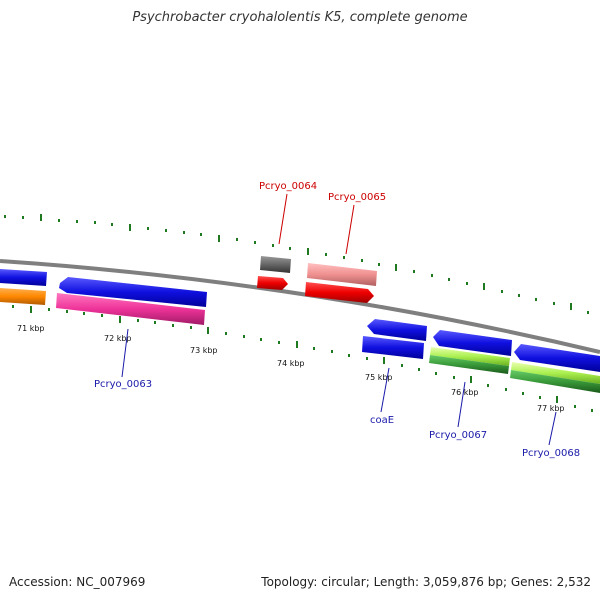 This screenshot has height=600, width=600. I want to click on scale-label-76kbp: 76 kbp, so click(465, 392).